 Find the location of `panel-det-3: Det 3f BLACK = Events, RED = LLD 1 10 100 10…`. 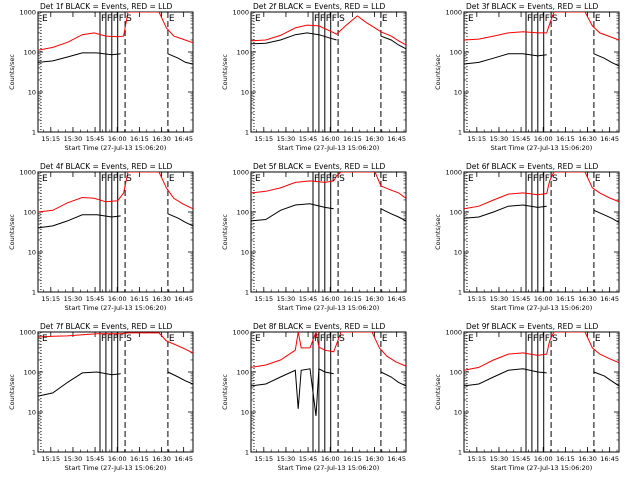

panel-det-3: Det 3f BLACK = Events, RED = LLD 1 10 100 10… is located at coordinates (527, 77).